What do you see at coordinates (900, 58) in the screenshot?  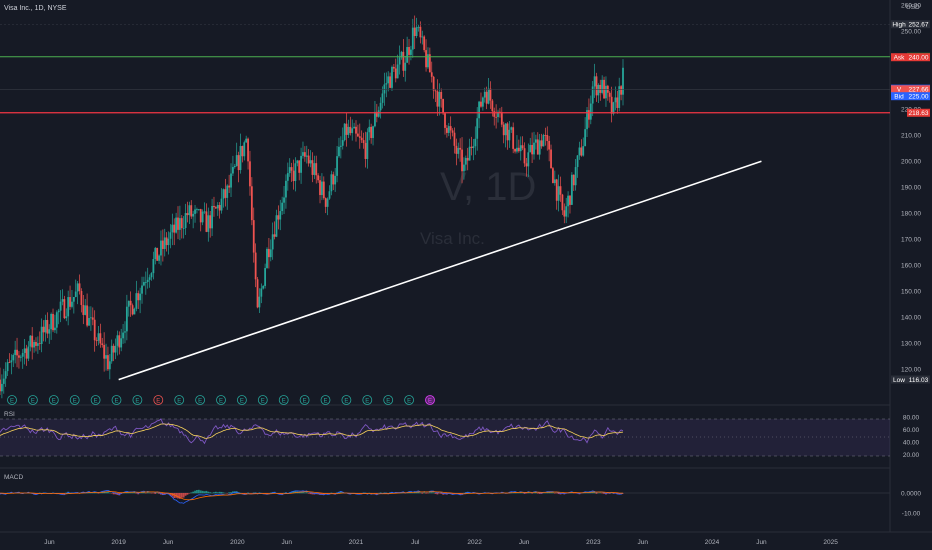 I see `price-tag-label: Ask` at bounding box center [900, 58].